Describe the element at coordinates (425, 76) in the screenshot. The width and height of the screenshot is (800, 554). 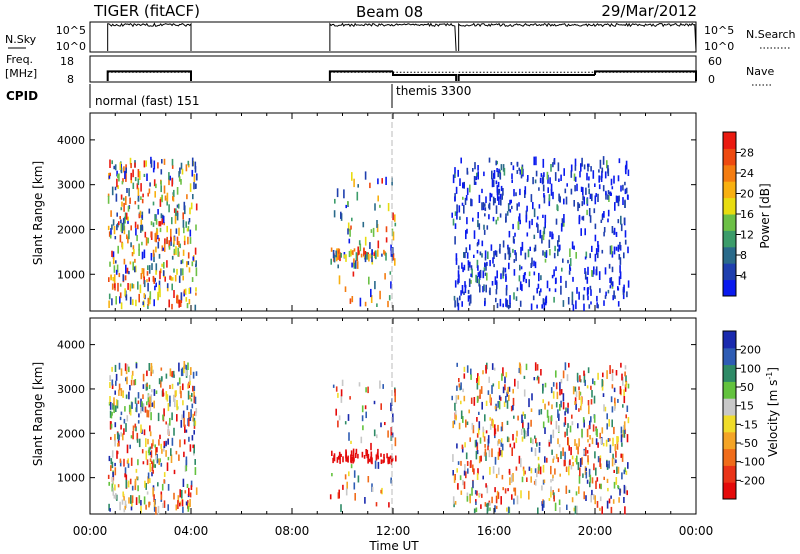
I see `freq-segment` at that location.